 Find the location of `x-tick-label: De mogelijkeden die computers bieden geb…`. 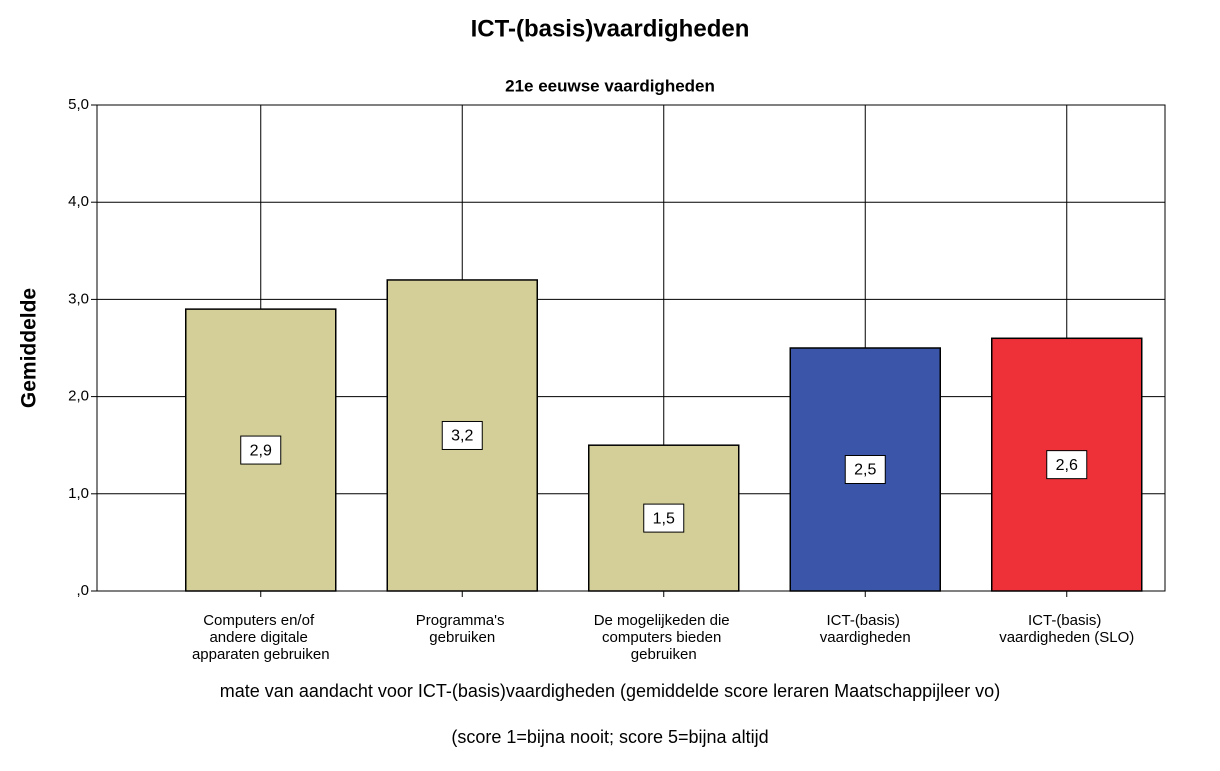

x-tick-label: De mogelijkeden die computers bieden geb… is located at coordinates (664, 637).